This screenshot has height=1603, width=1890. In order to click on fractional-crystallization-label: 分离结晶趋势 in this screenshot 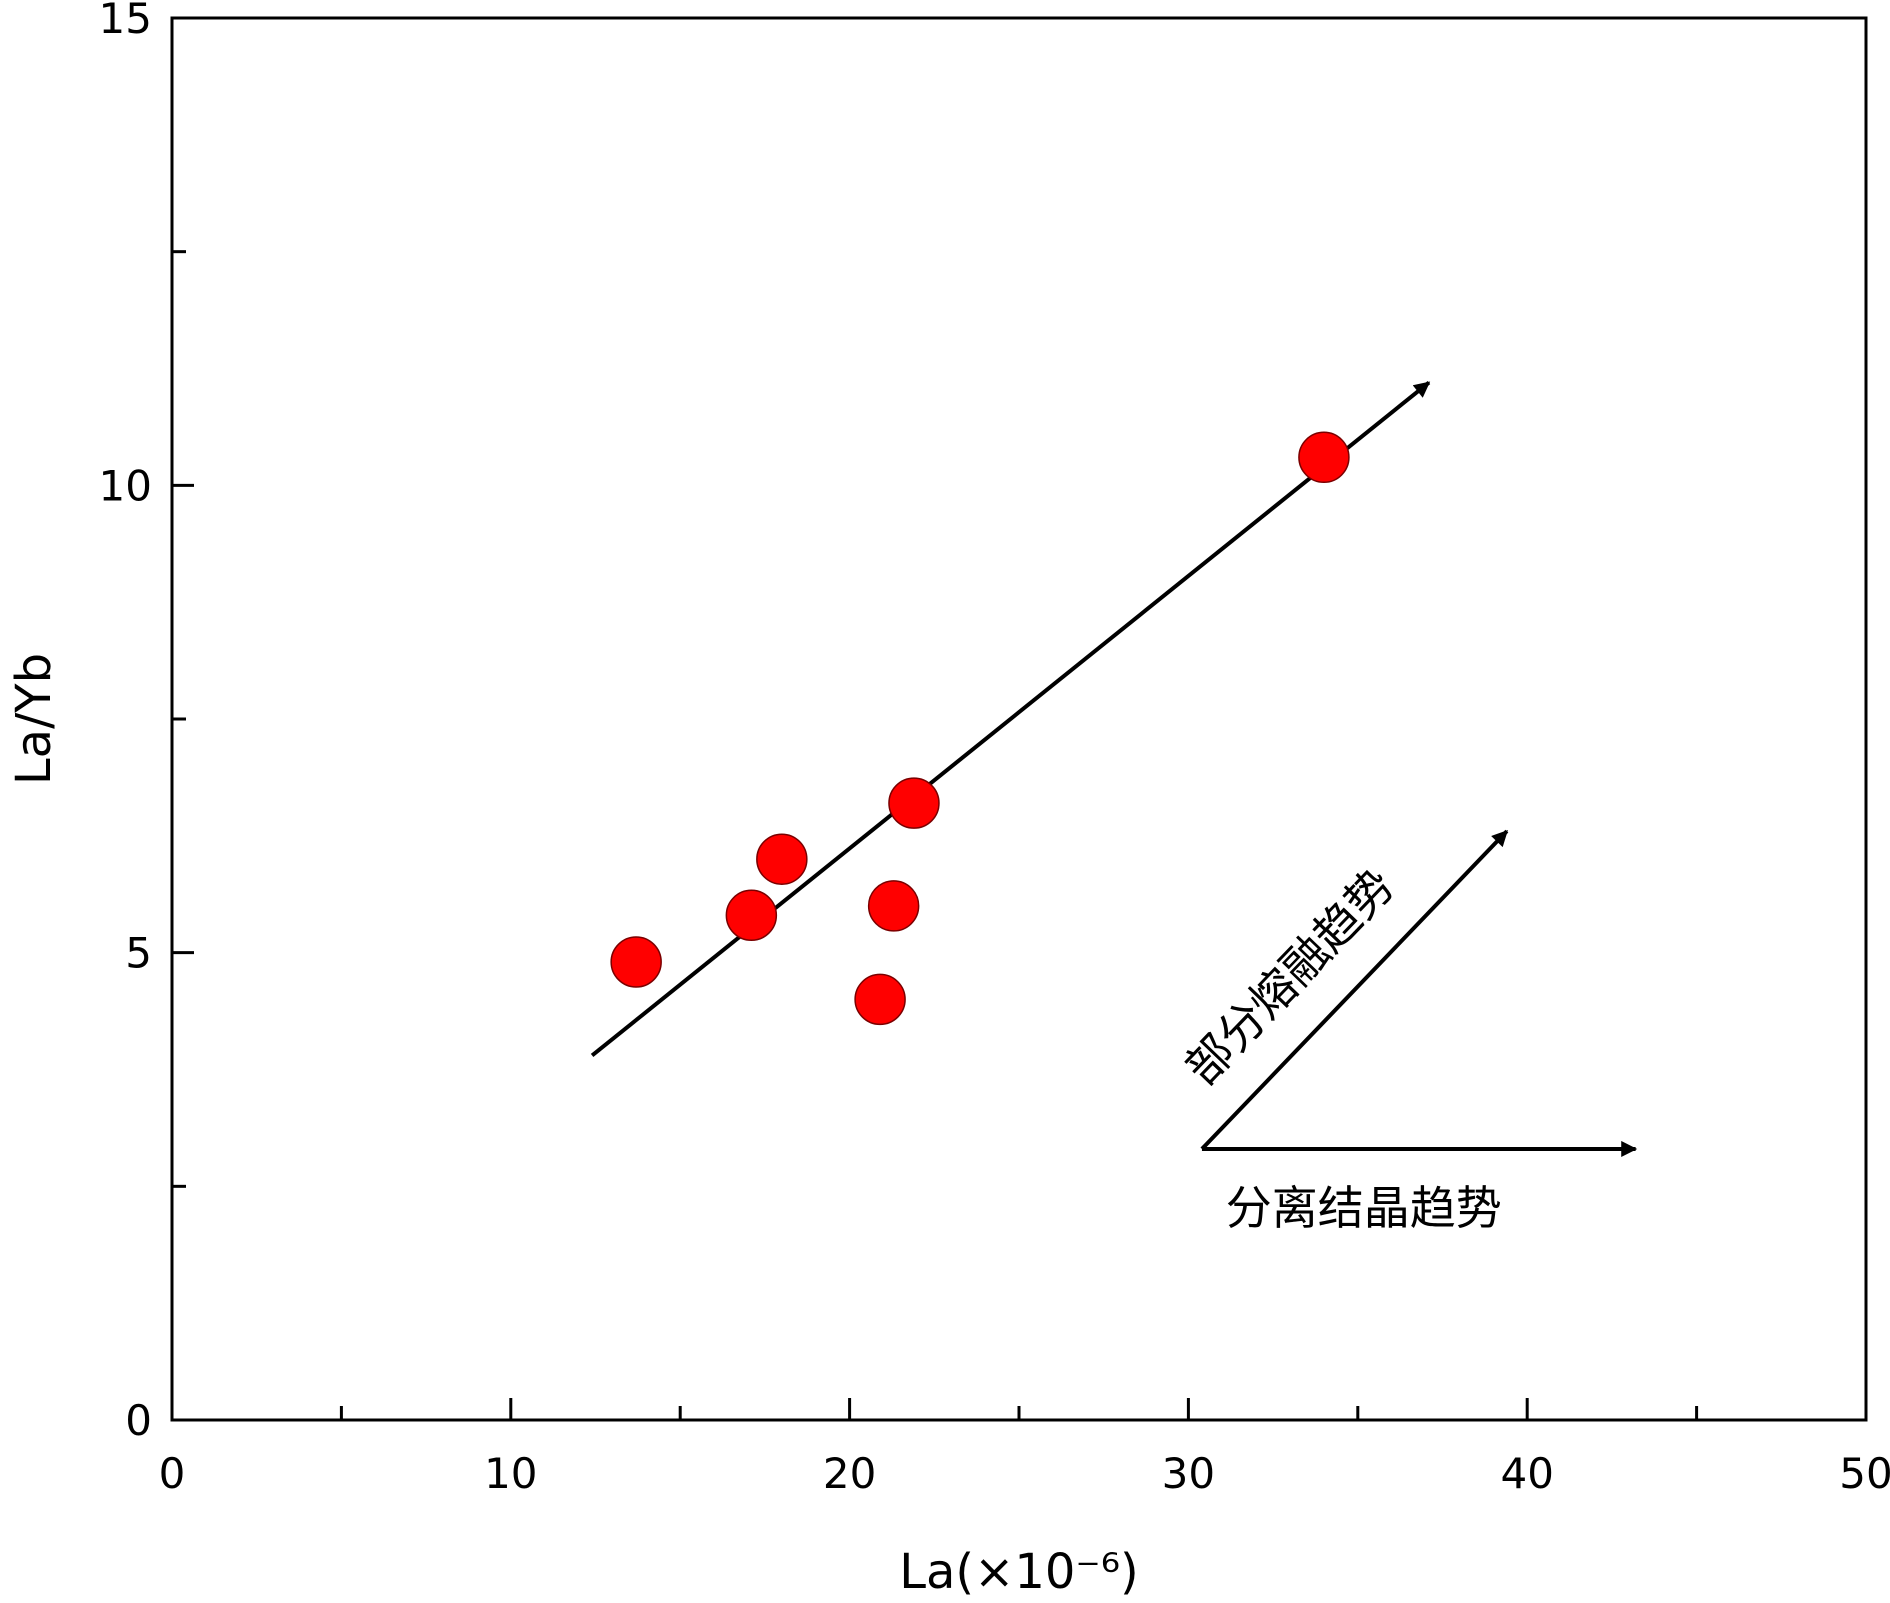, I will do `click(1364, 1208)`.